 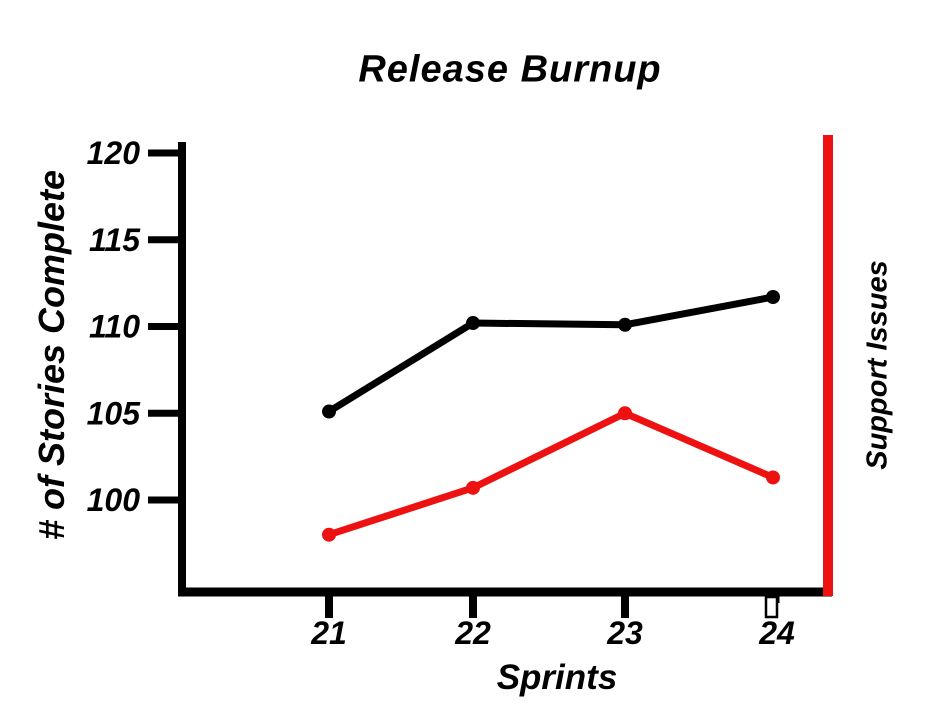 What do you see at coordinates (114, 413) in the screenshot?
I see `y-tick-label: 105` at bounding box center [114, 413].